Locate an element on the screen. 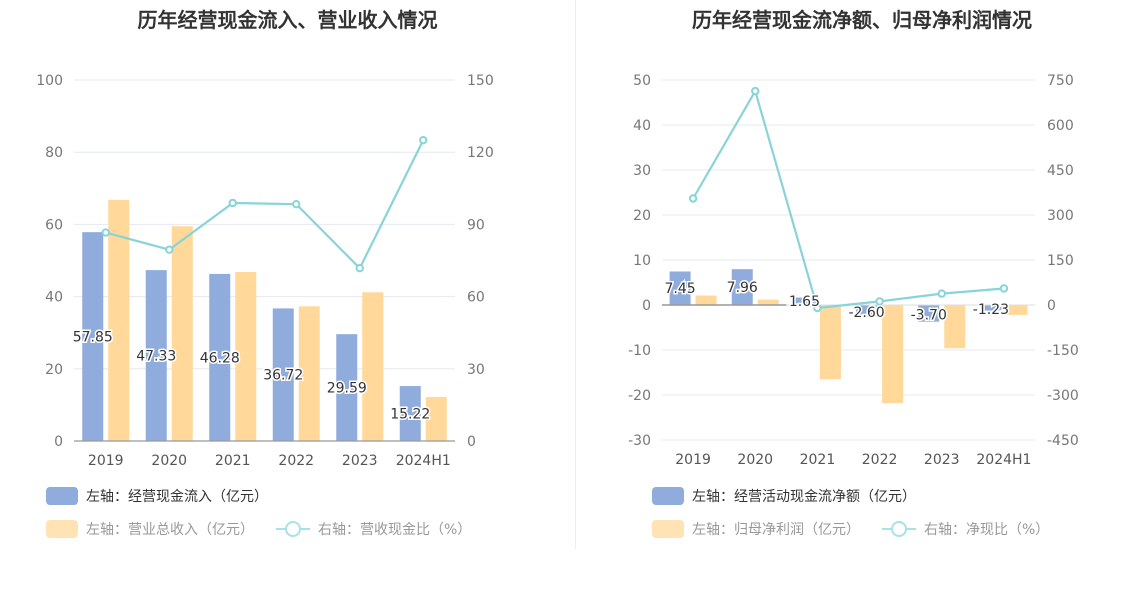 The height and width of the screenshot is (589, 1147). bar-data-label: 29.59 is located at coordinates (347, 389).